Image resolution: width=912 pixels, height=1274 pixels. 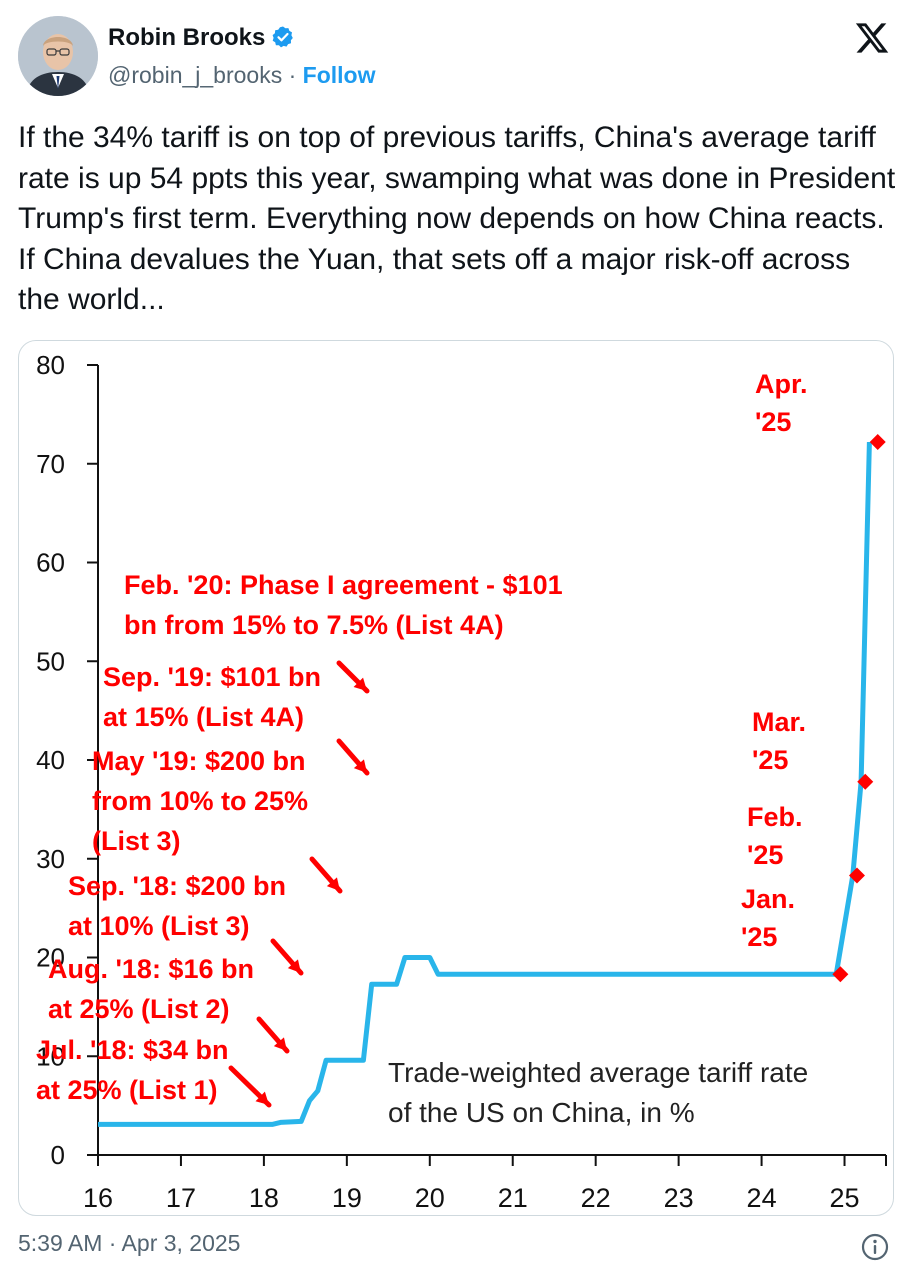 I want to click on y-tick-label: 60, so click(x=50, y=563).